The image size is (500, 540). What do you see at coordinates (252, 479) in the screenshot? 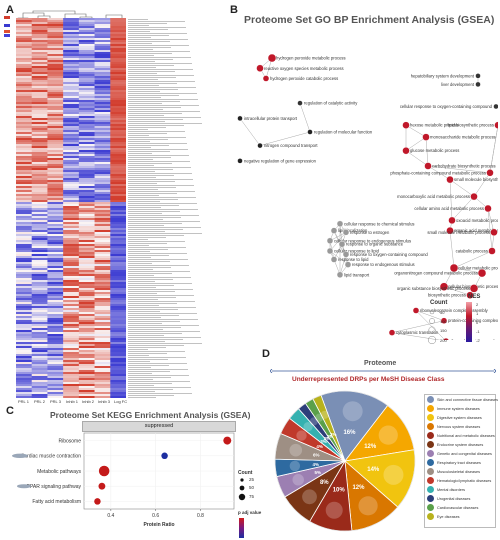
I see `kegg-count-value: 25` at bounding box center [252, 479].